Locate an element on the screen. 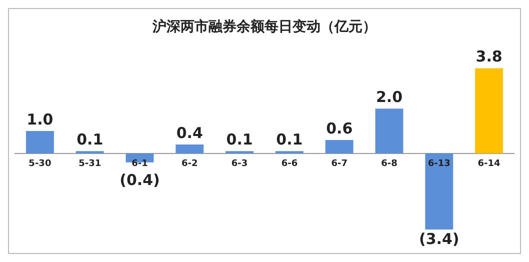  data-label: 2.0 is located at coordinates (389, 97).